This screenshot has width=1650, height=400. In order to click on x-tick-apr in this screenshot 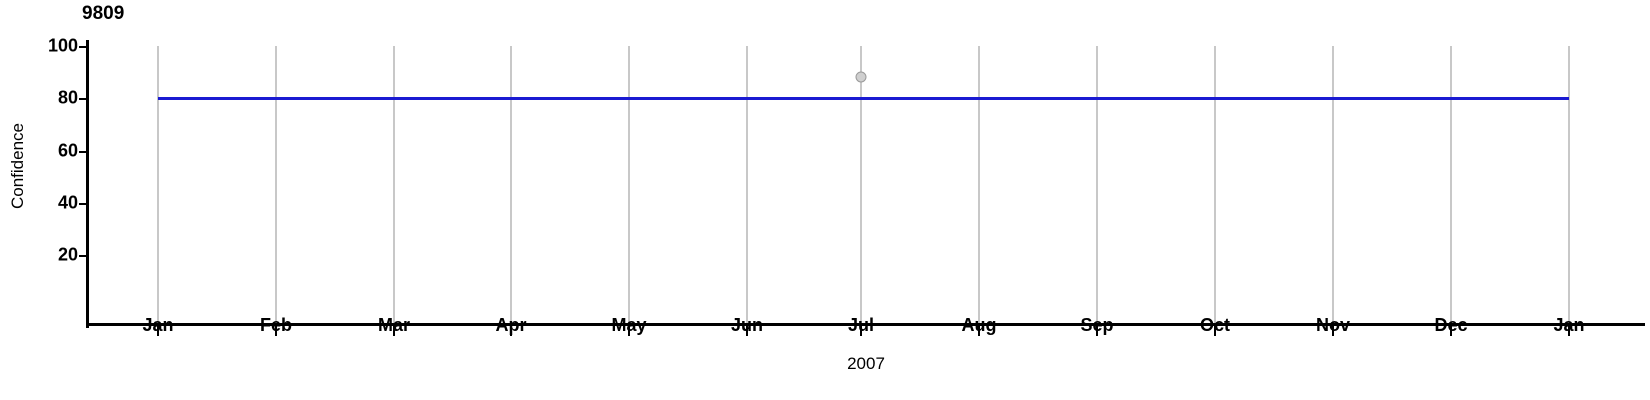, I will do `click(511, 331)`.